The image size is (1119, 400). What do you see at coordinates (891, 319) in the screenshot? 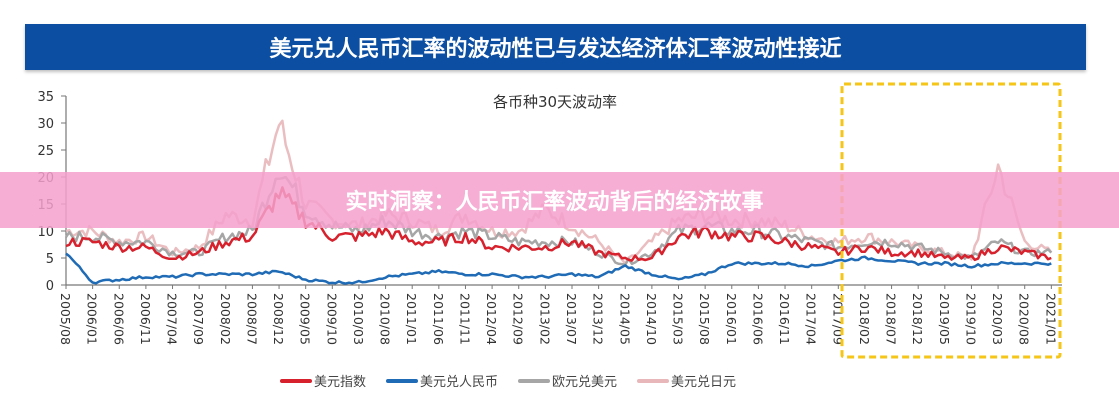
I see `x-tick-label: 2018/07` at bounding box center [891, 319].